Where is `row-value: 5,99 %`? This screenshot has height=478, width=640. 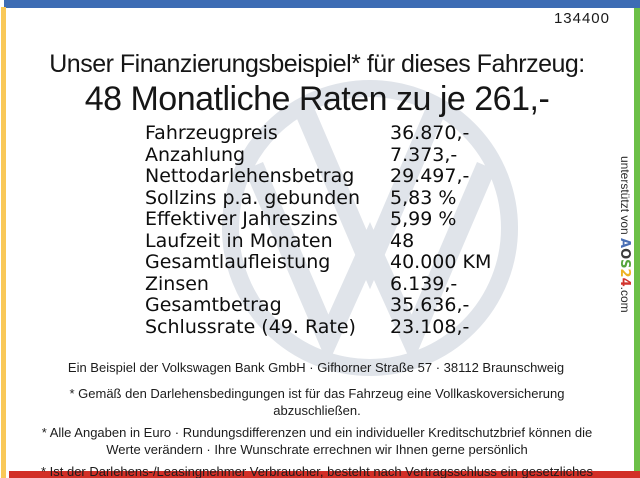
row-value: 5,99 % is located at coordinates (423, 219).